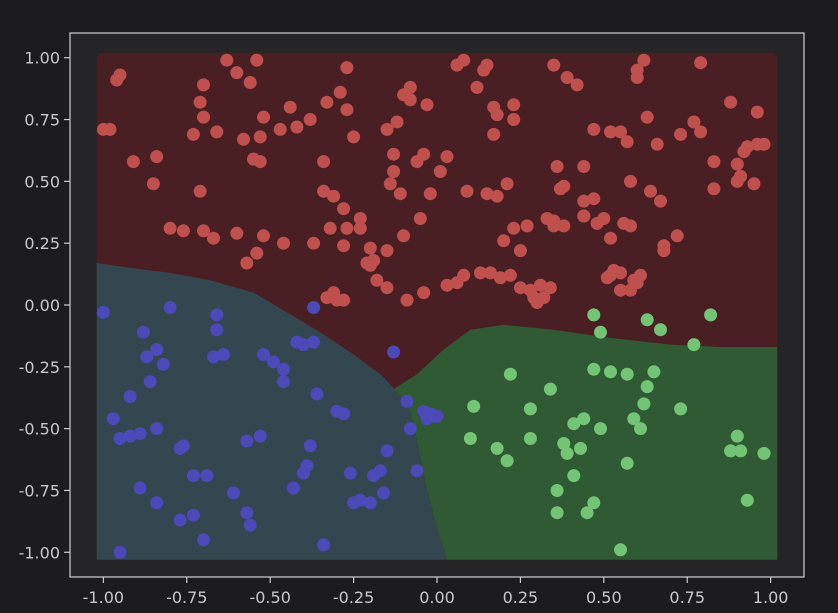 The height and width of the screenshot is (613, 838). What do you see at coordinates (771, 597) in the screenshot?
I see `x-tick-label: 1.00` at bounding box center [771, 597].